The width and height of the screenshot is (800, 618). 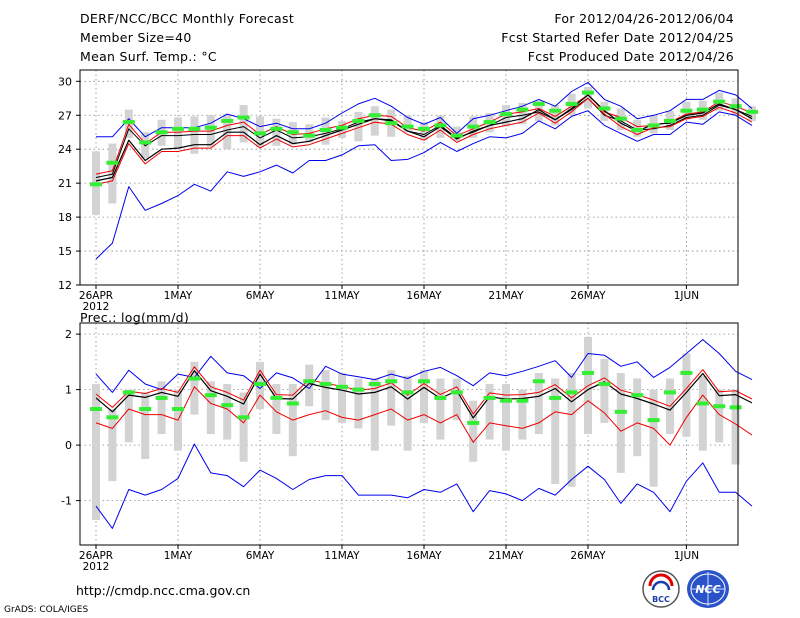 What do you see at coordinates (630, 56) in the screenshot?
I see `forecast-produced-date: Fcst Produced Date 2012/04/26` at bounding box center [630, 56].